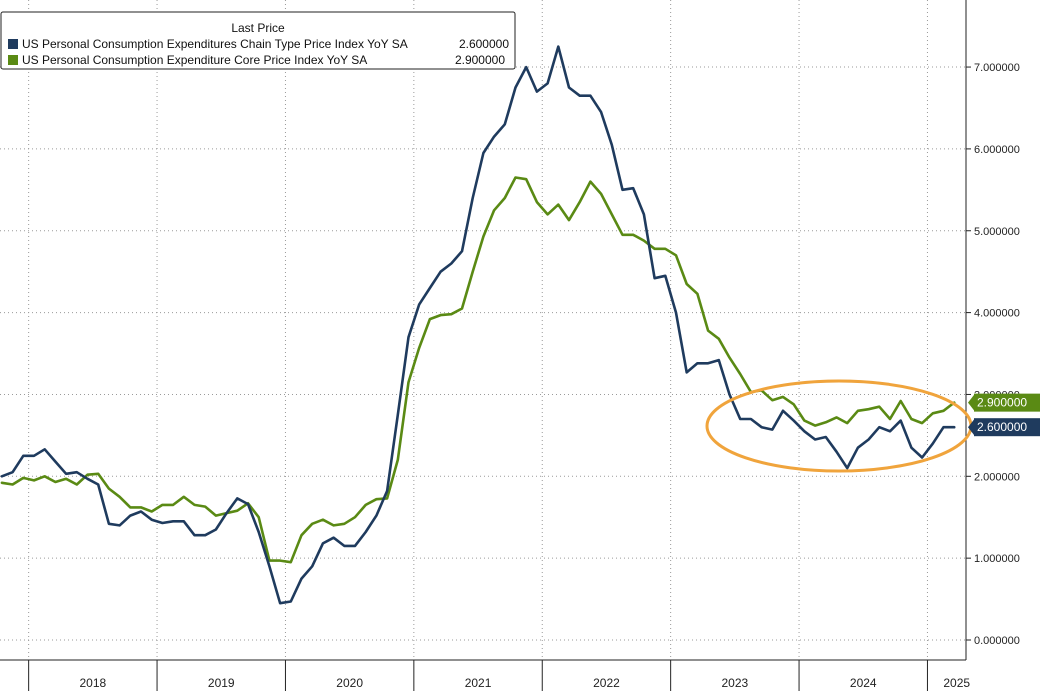 The width and height of the screenshot is (1041, 691). I want to click on y-tick-label: 4.000000, so click(997, 314).